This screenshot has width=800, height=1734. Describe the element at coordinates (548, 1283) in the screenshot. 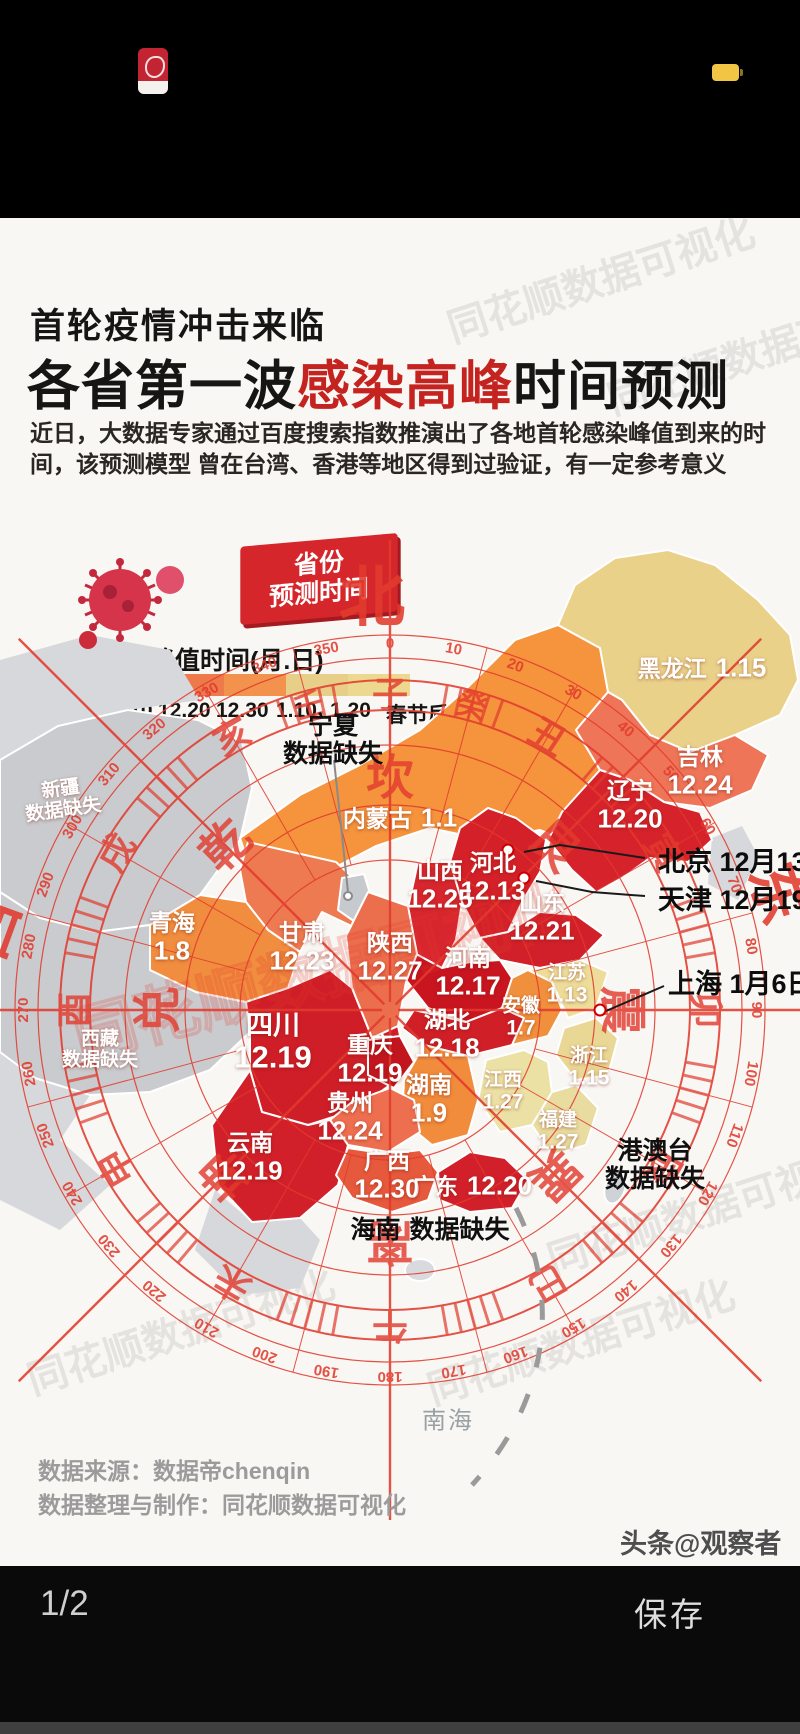

I see `svg-text: 巳` at that location.